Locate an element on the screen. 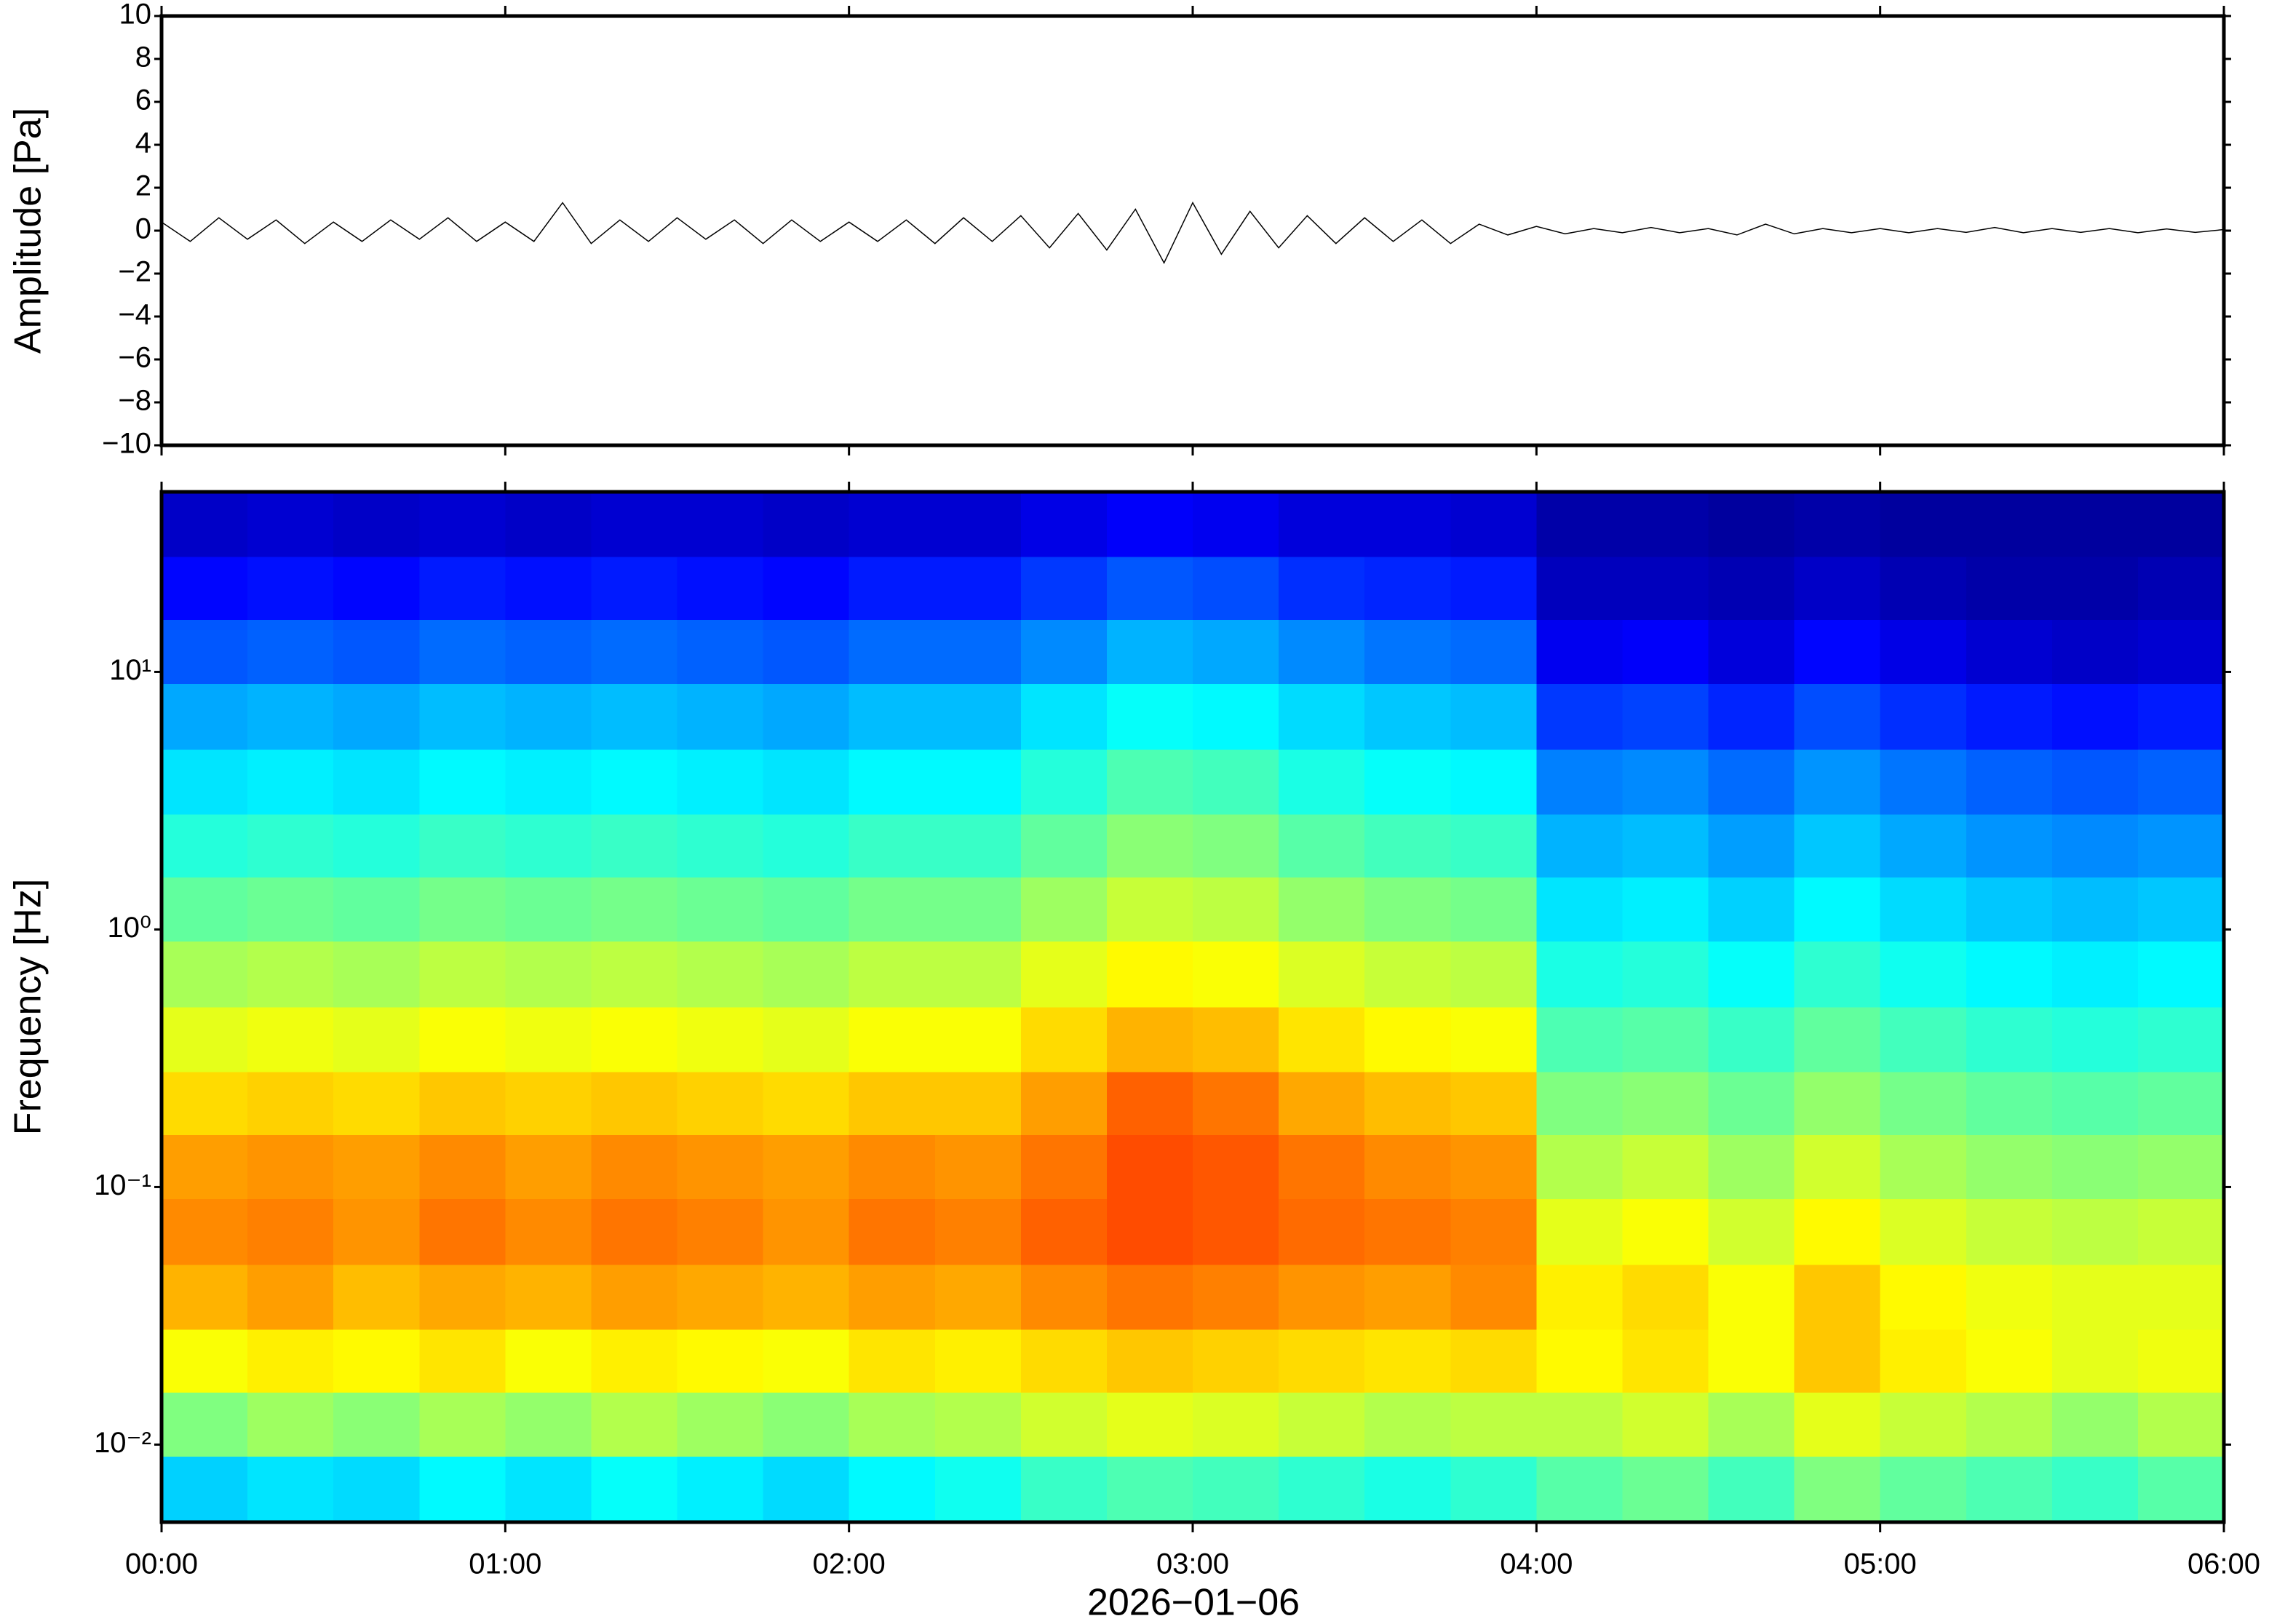 The image size is (2269, 1624). y-tick-label: −2 is located at coordinates (134, 272).